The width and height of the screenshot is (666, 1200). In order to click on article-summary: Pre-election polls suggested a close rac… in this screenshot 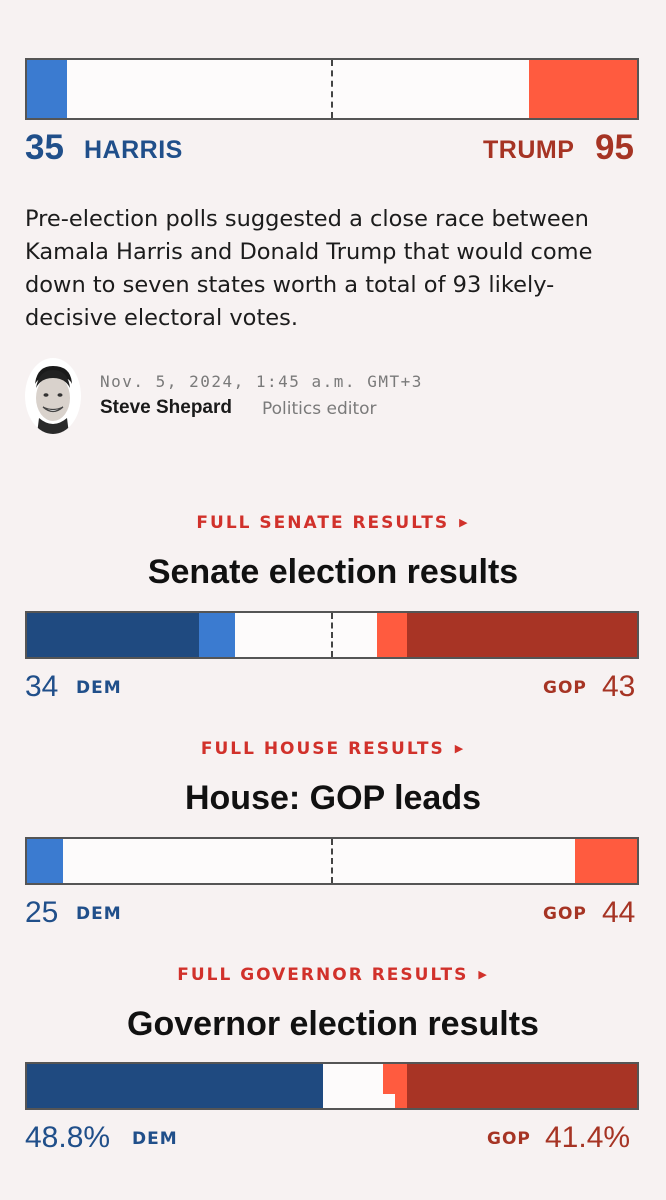, I will do `click(309, 268)`.